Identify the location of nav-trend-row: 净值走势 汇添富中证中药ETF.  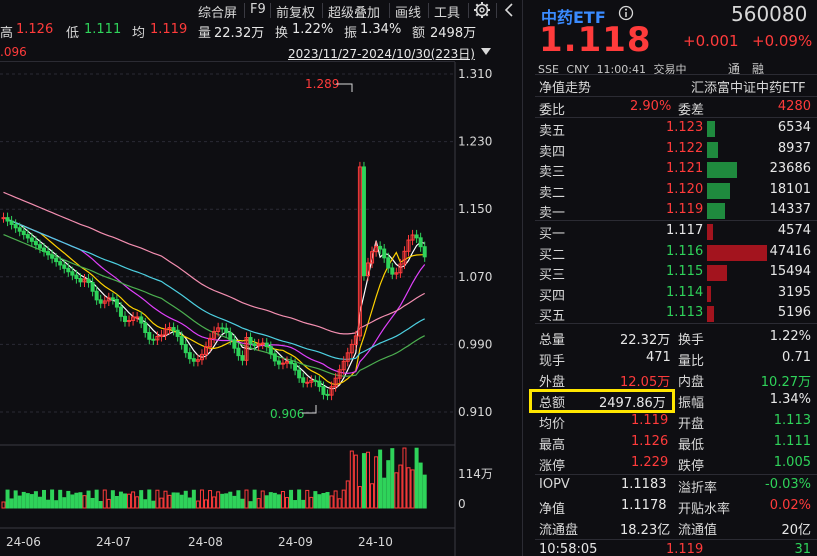
(676, 86).